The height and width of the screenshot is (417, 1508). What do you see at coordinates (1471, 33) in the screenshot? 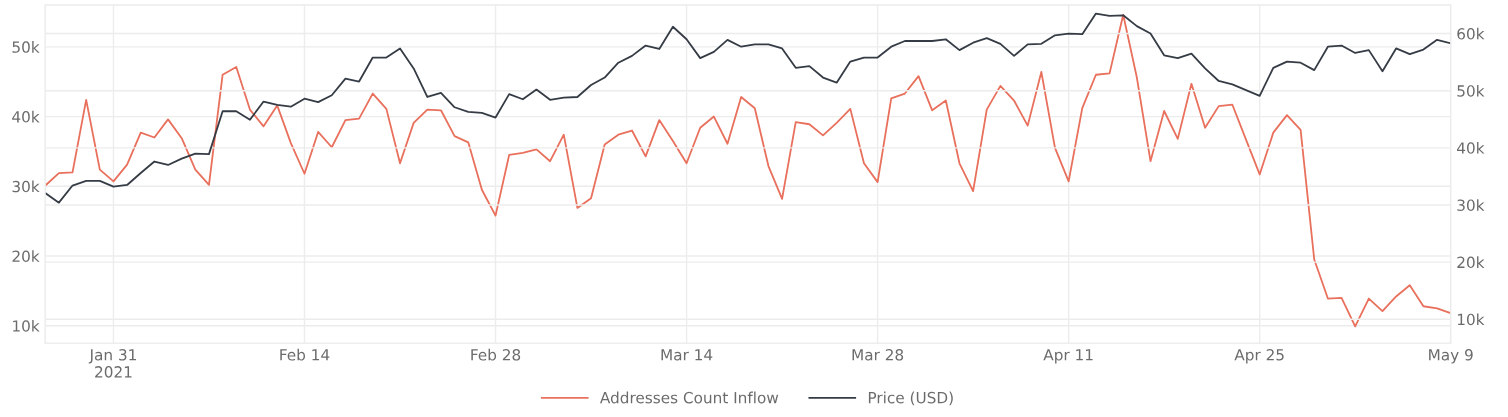
I see `y2-tick-label: 60k` at bounding box center [1471, 33].